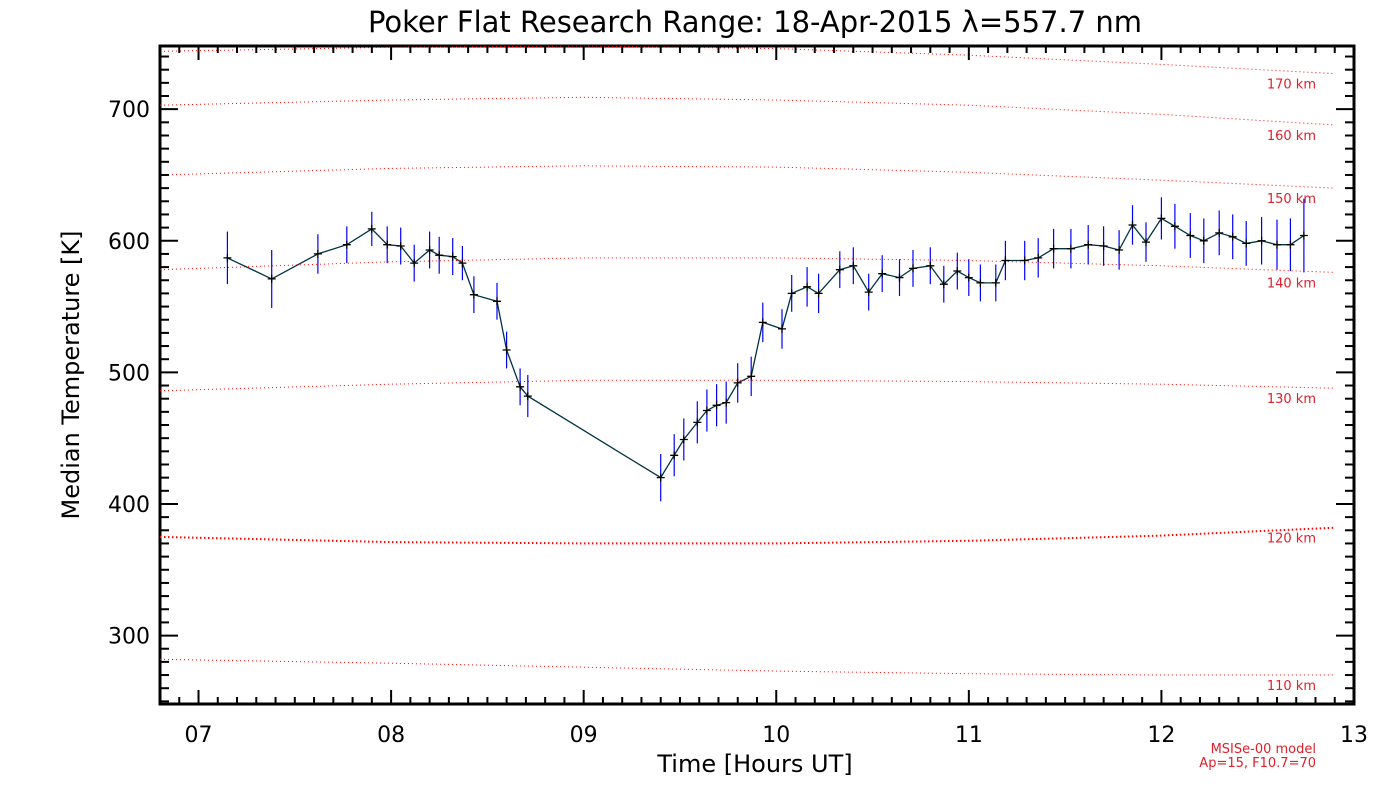 The width and height of the screenshot is (1400, 800). Describe the element at coordinates (747, 111) in the screenshot. I see `model-curve-160-km` at that location.